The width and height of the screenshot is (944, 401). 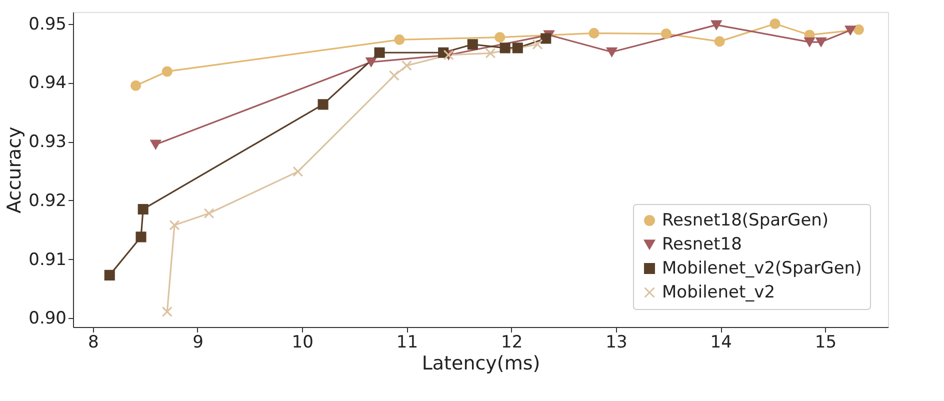 I want to click on y-tick-label: 0.93, so click(x=47, y=142).